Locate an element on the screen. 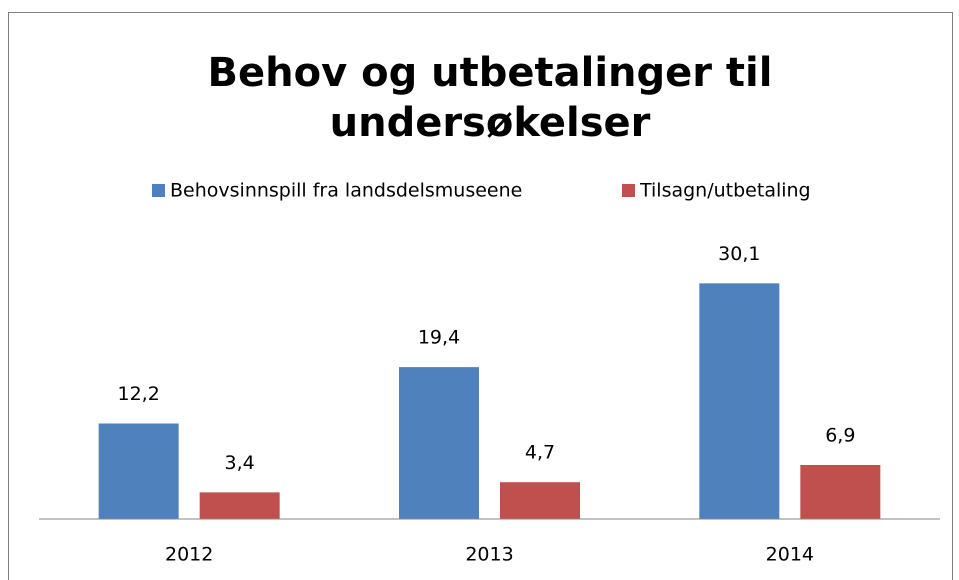 This screenshot has height=580, width=959. data-label: 30,1 is located at coordinates (739, 254).